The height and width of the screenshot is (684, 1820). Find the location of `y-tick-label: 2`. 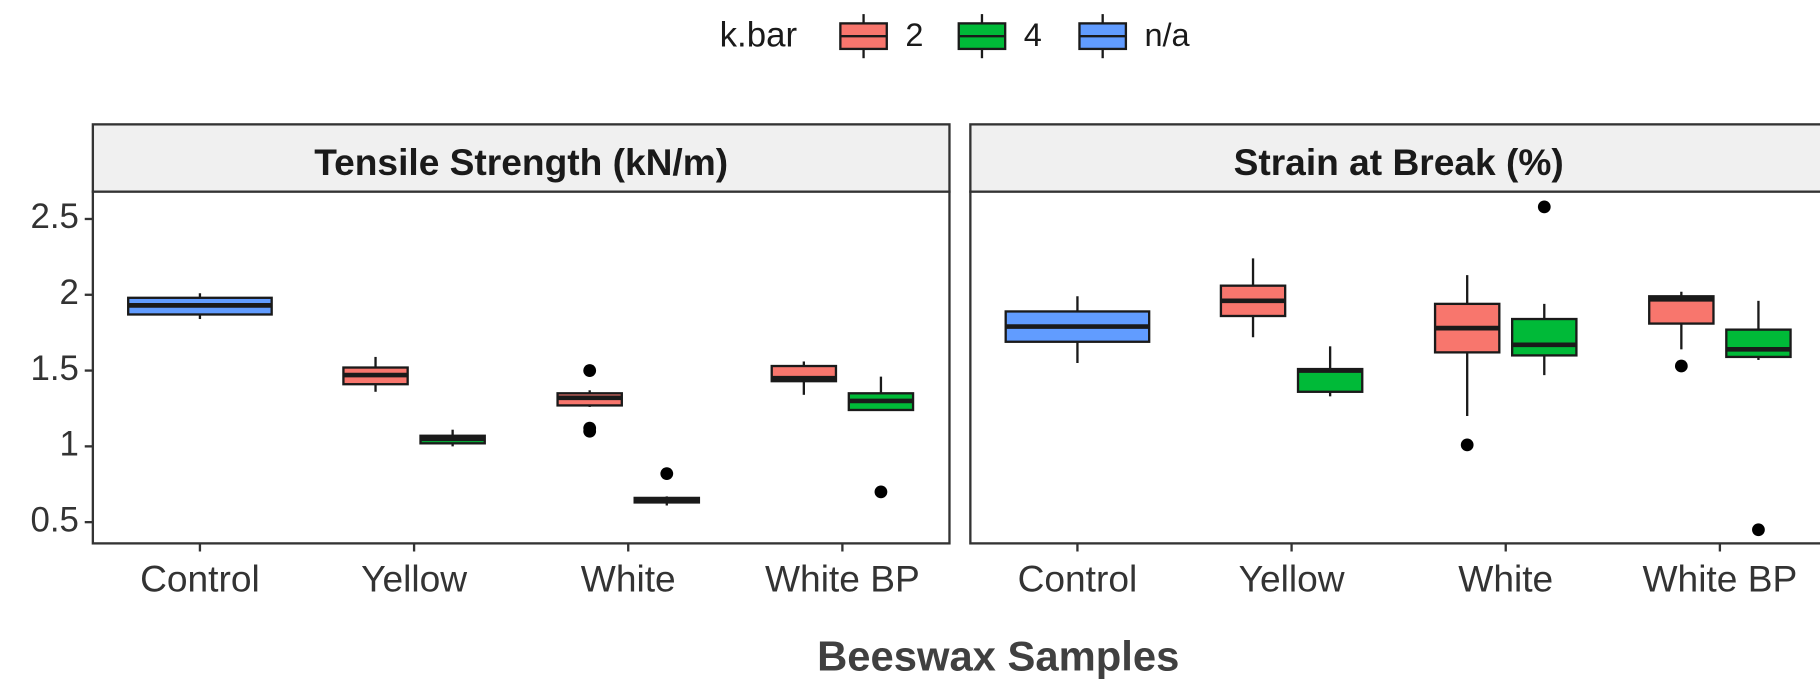

y-tick-label: 2 is located at coordinates (69, 292).